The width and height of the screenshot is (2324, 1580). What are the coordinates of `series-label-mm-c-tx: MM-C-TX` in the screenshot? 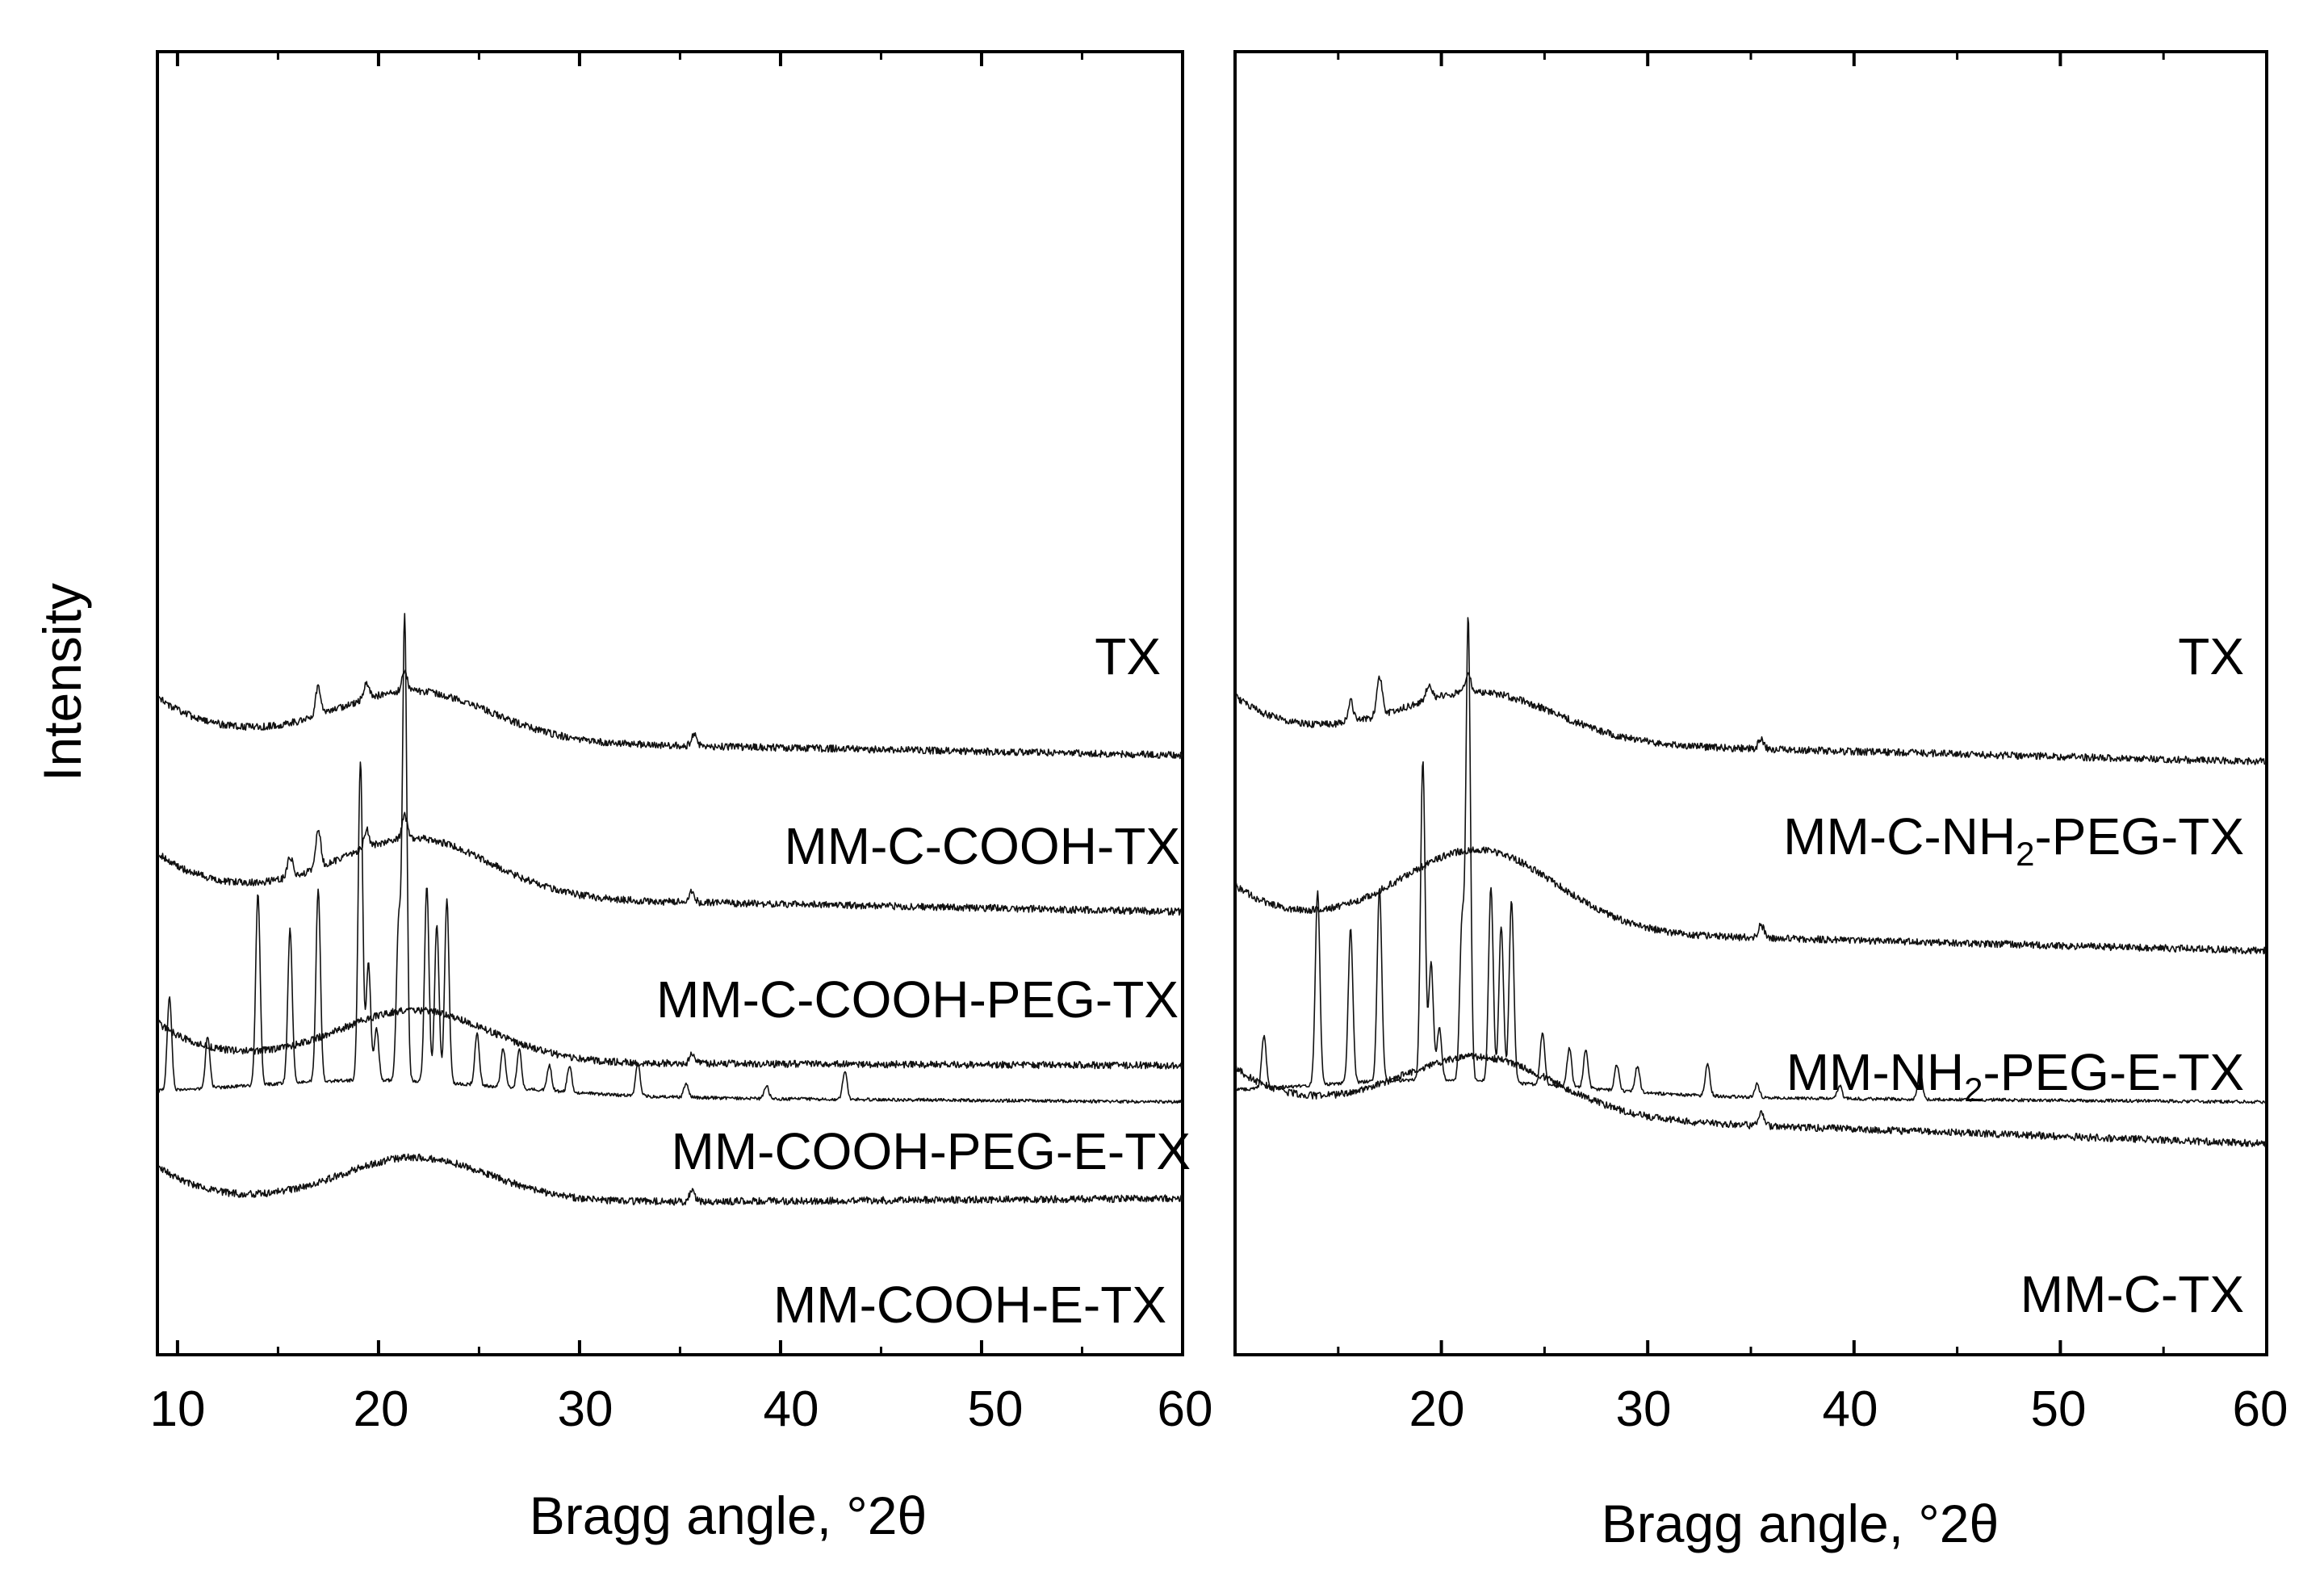 It's located at (2132, 1294).